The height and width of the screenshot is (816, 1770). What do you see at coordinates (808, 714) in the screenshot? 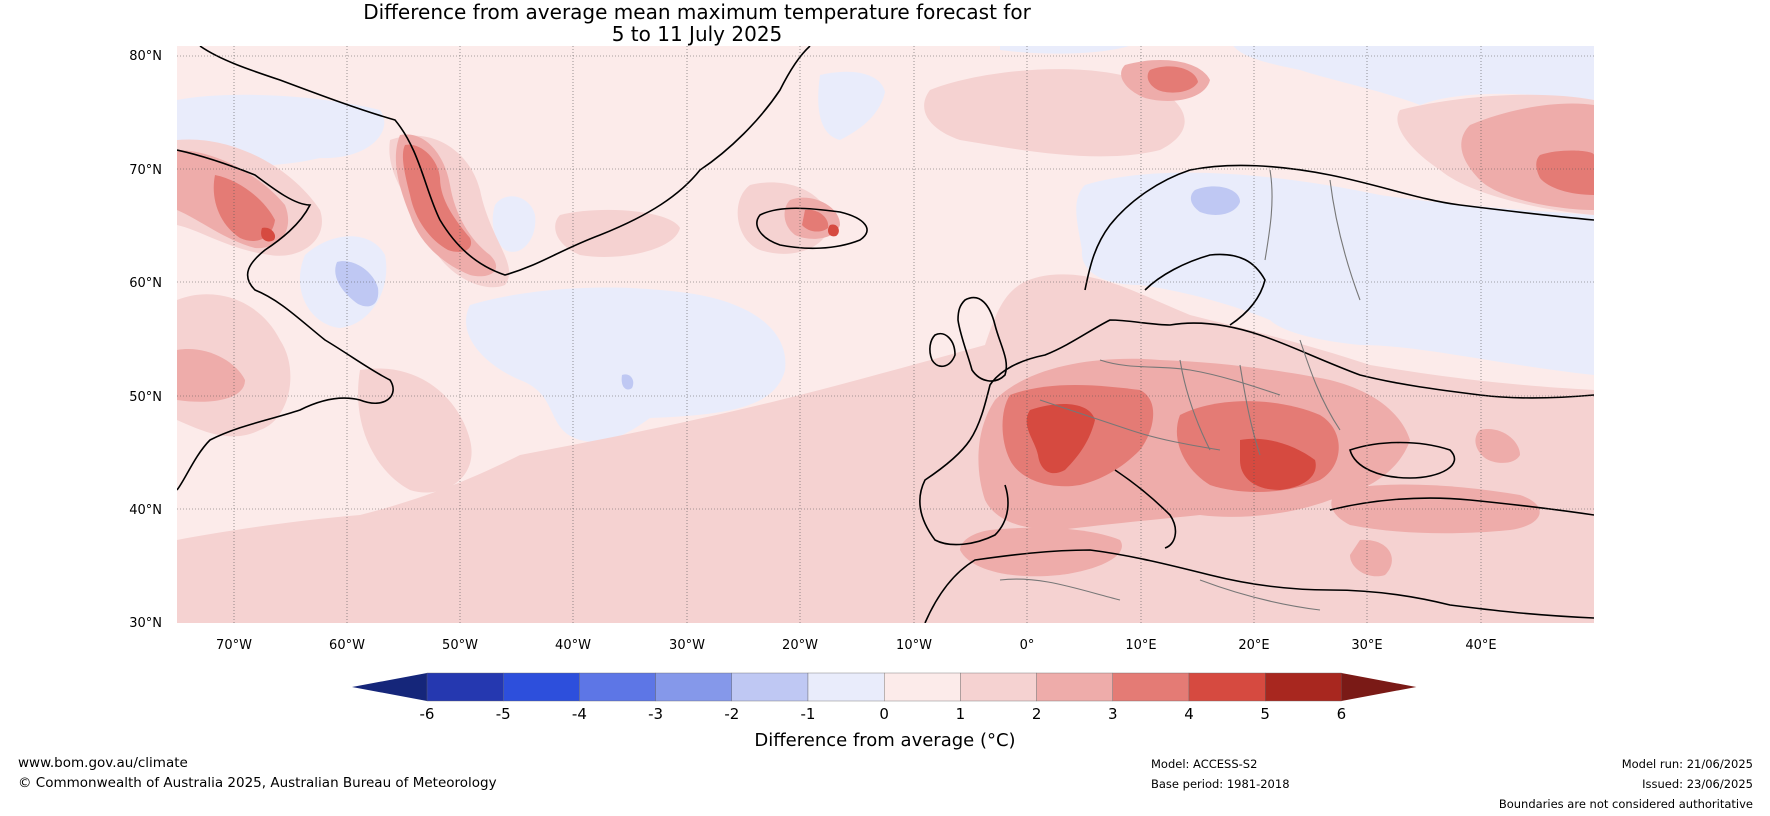
I see `colorbar-tick-label: -1` at bounding box center [808, 714].